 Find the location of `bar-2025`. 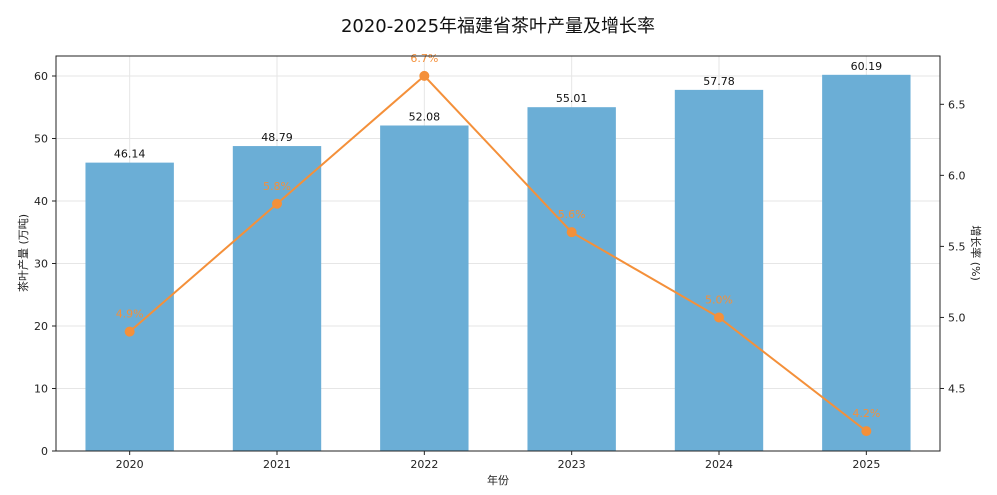

bar-2025 is located at coordinates (866, 262).